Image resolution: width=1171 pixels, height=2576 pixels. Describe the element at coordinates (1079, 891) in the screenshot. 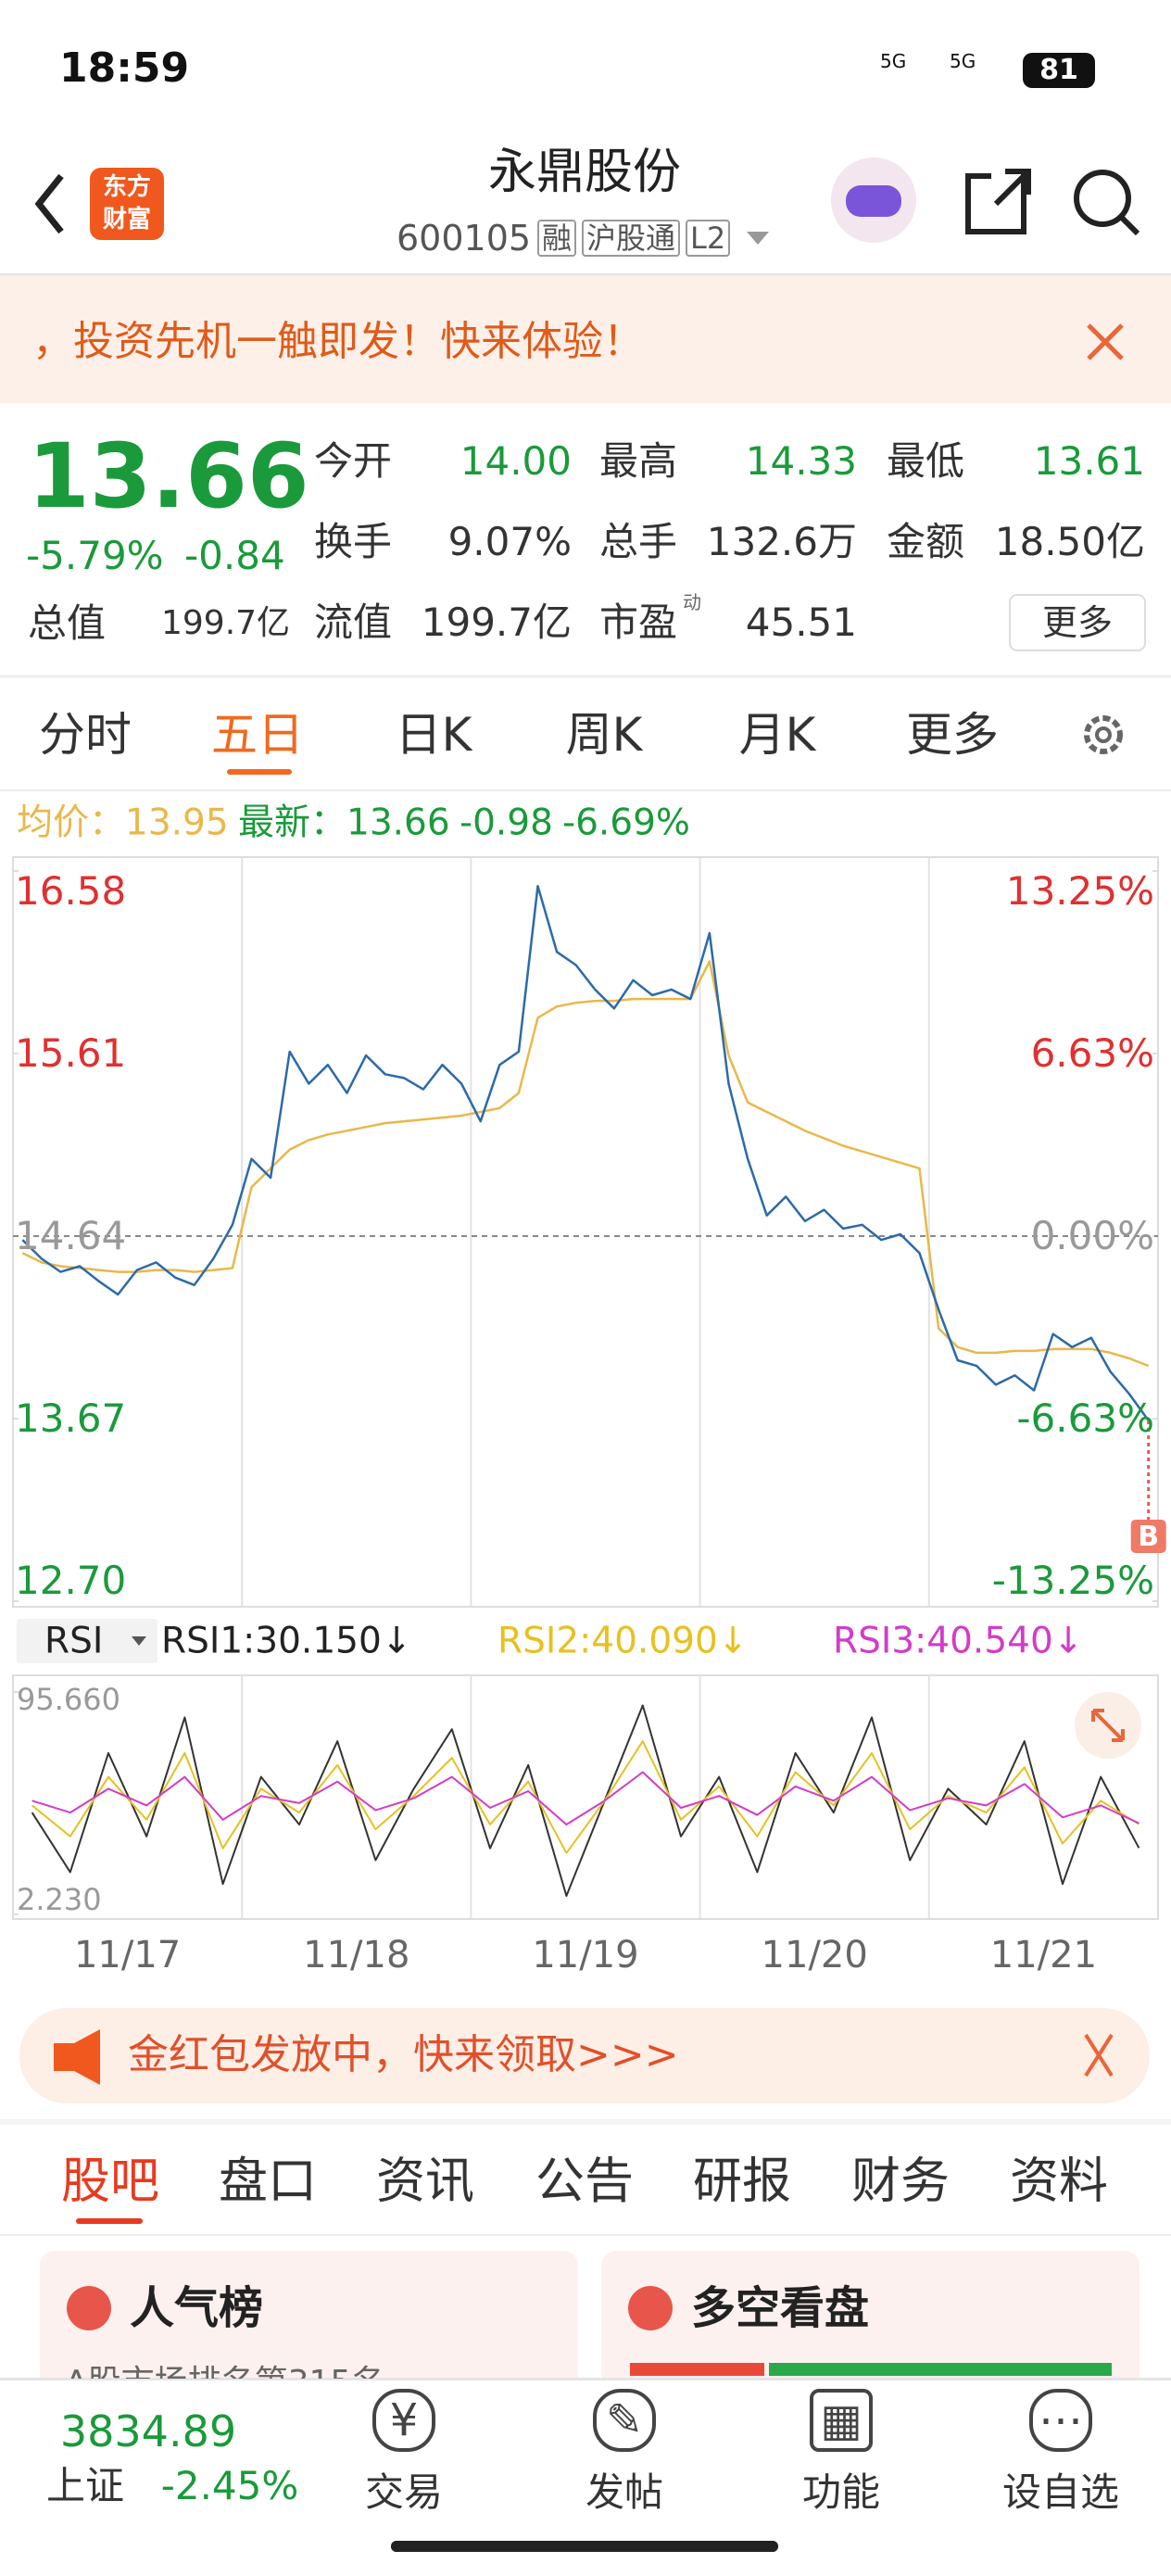

I see `y2-tick-label: 13.25%` at that location.